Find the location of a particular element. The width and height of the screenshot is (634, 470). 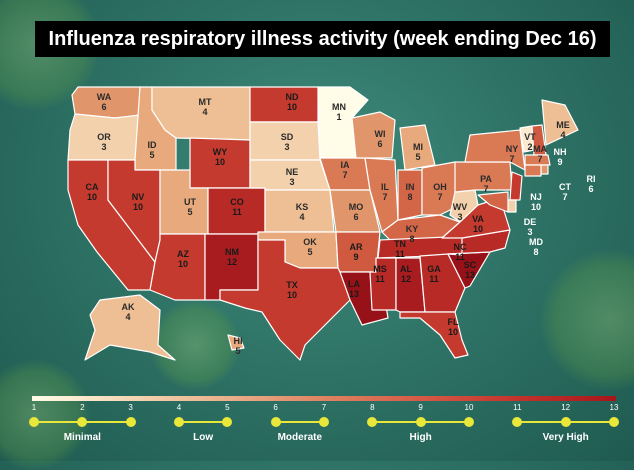

state-value-ca: 10 is located at coordinates (92, 197).